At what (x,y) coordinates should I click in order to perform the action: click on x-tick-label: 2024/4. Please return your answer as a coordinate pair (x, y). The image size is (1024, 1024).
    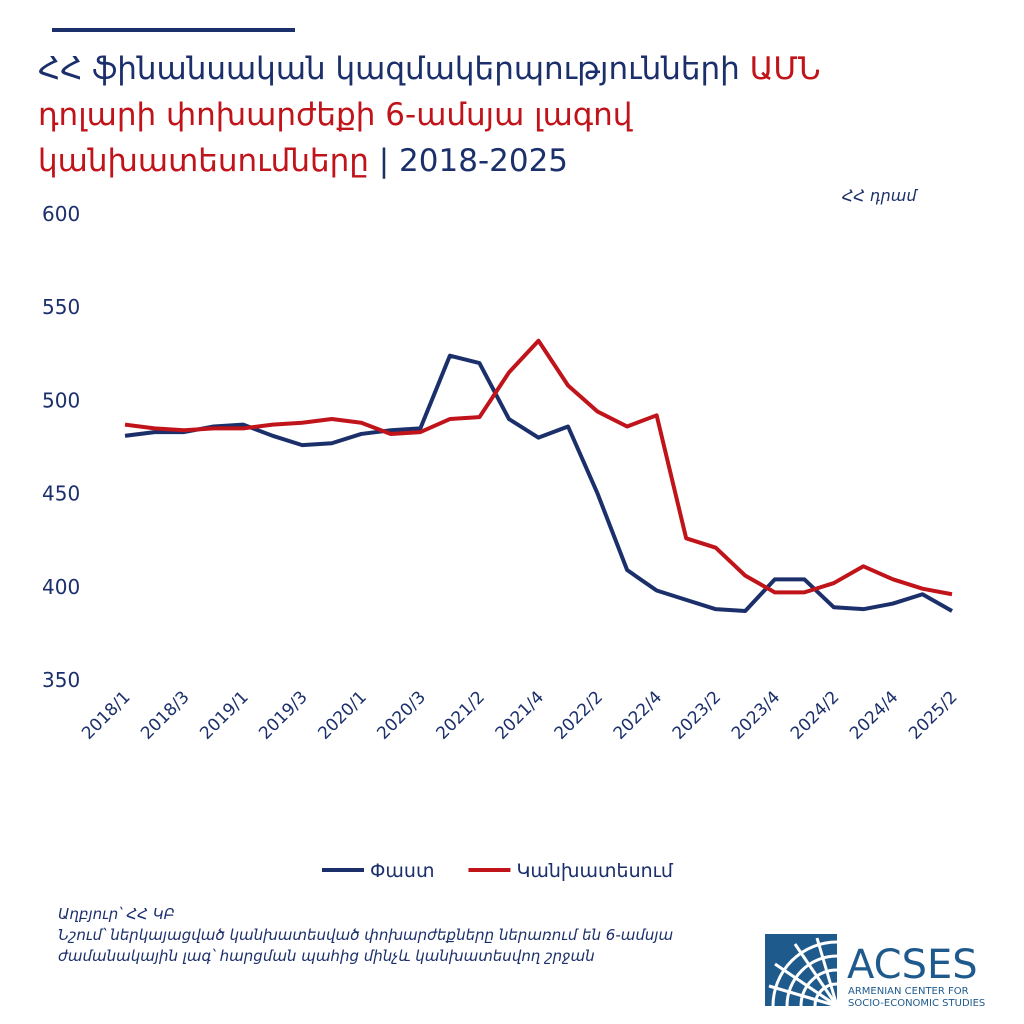
    Looking at the image, I should click on (874, 715).